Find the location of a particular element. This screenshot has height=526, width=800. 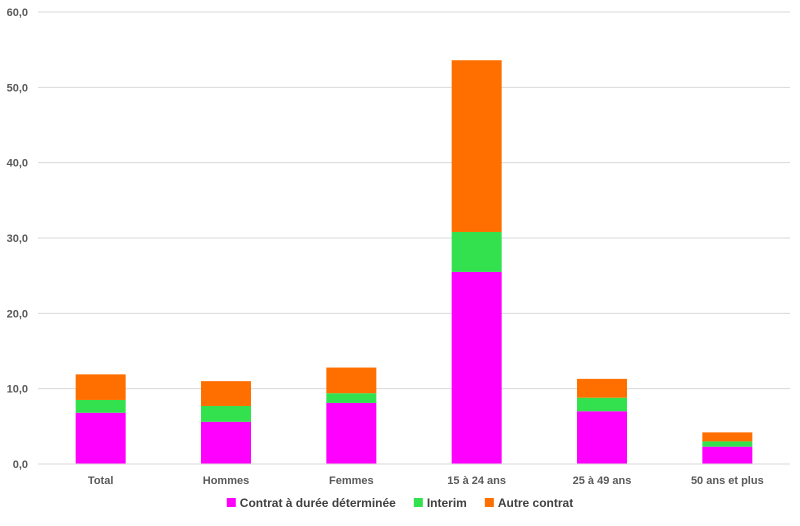

y-tick-label: 60,0 is located at coordinates (17, 13).